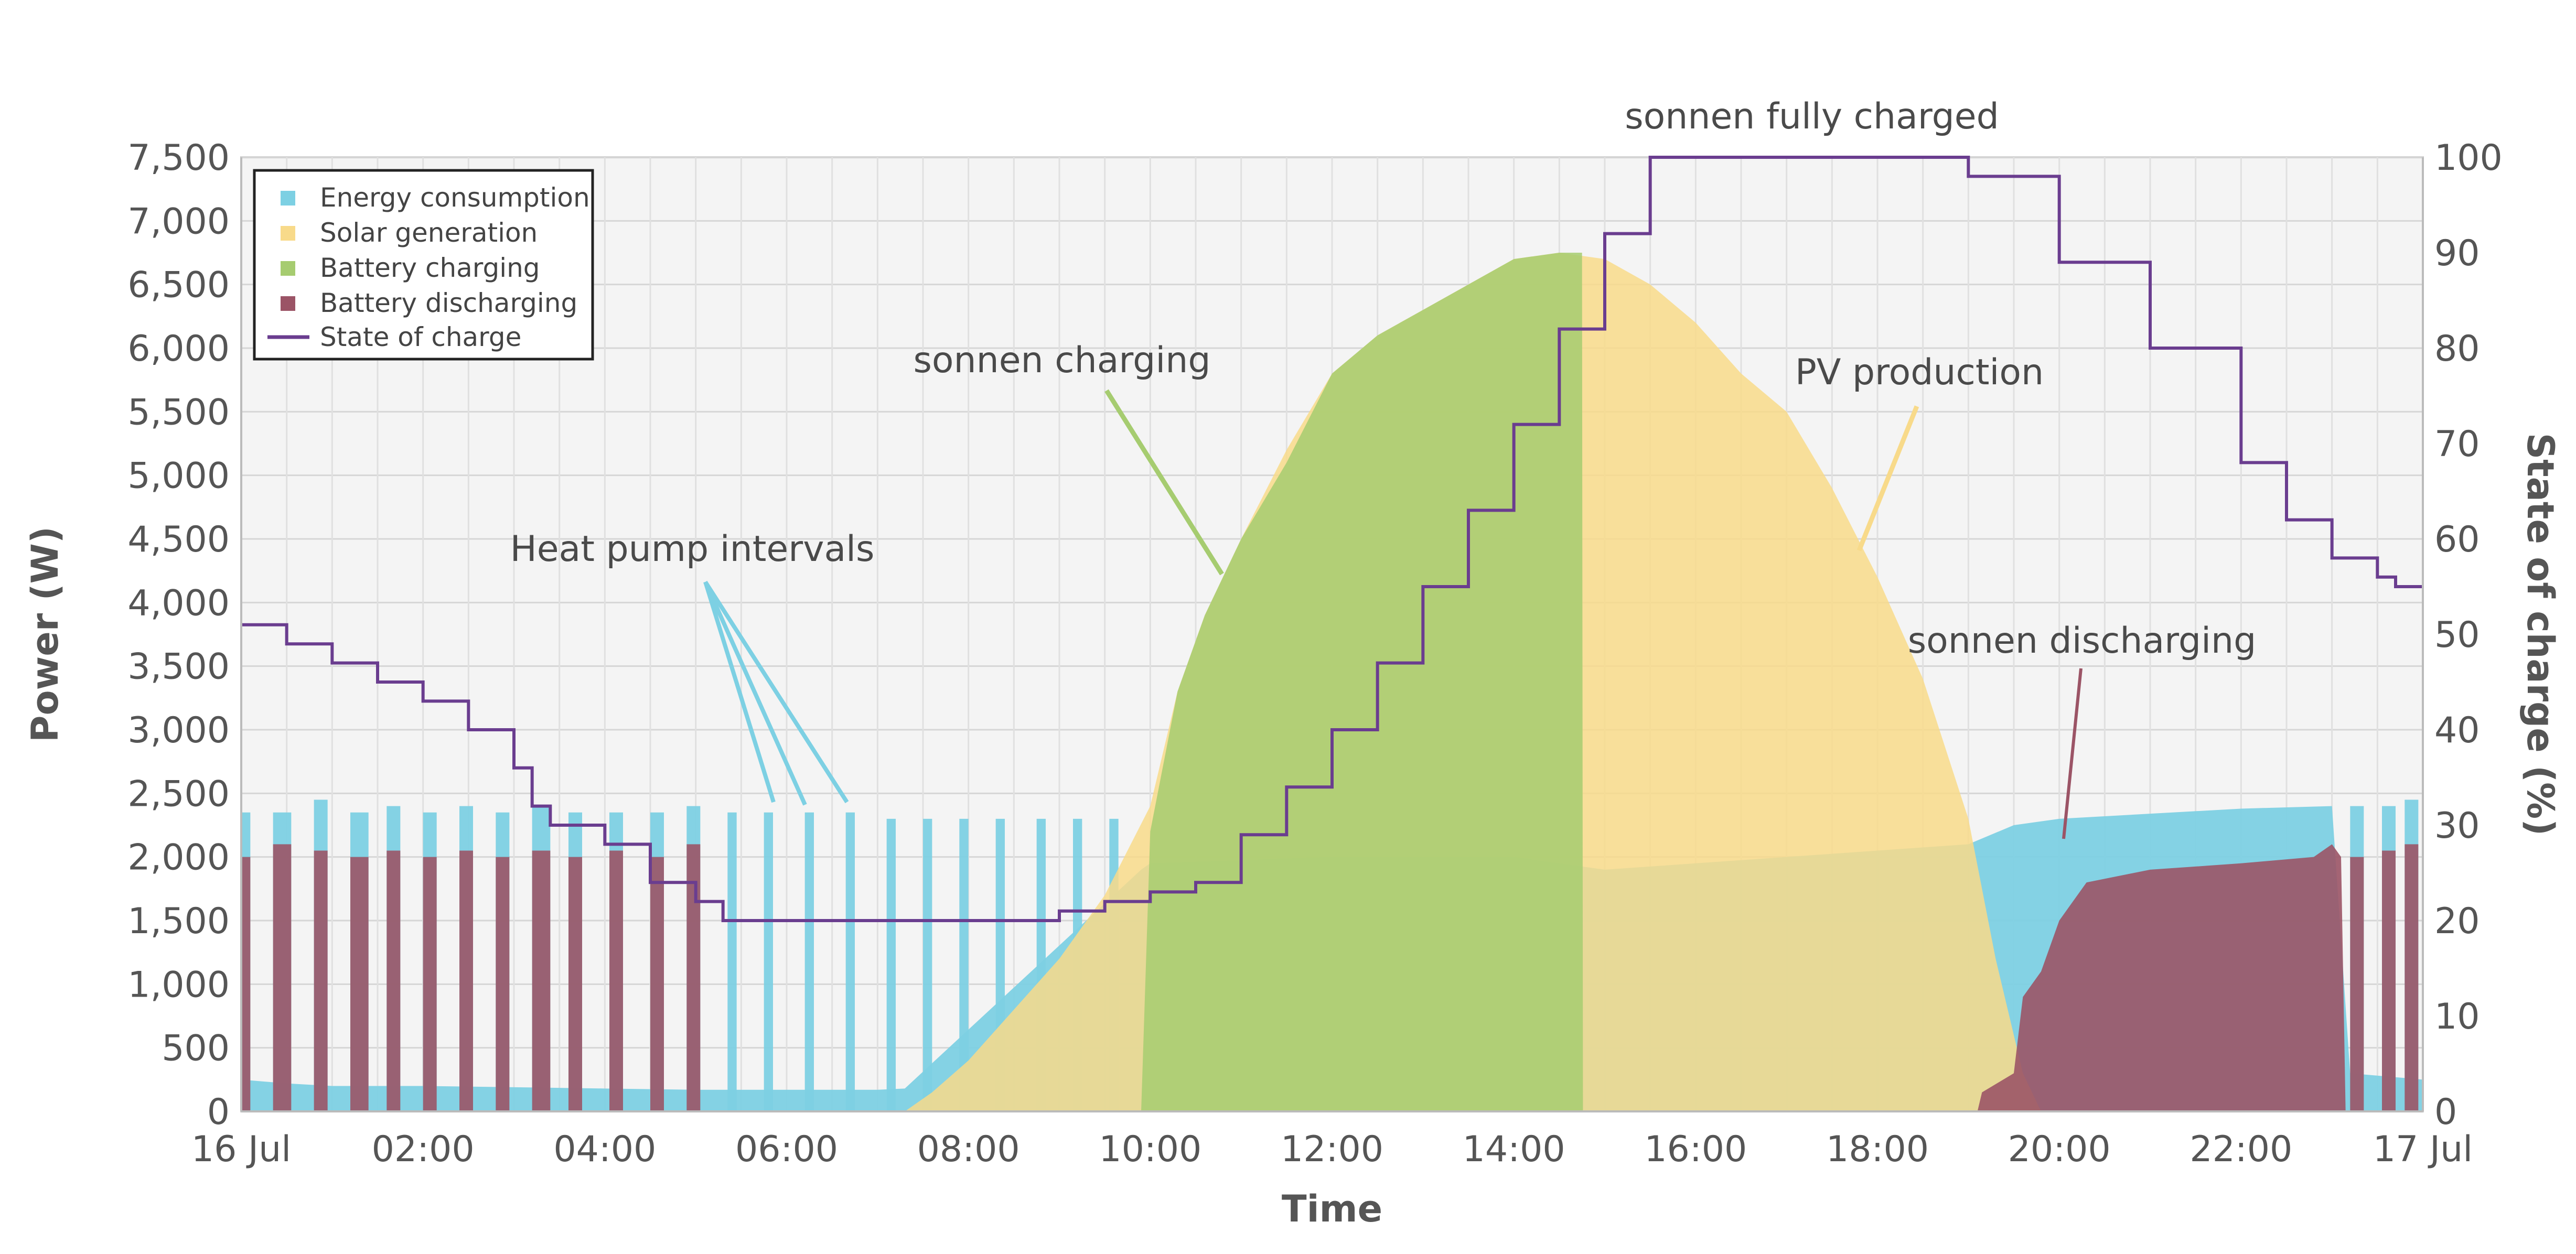  What do you see at coordinates (1919, 373) in the screenshot?
I see `annotation-pv-production: PV production` at bounding box center [1919, 373].